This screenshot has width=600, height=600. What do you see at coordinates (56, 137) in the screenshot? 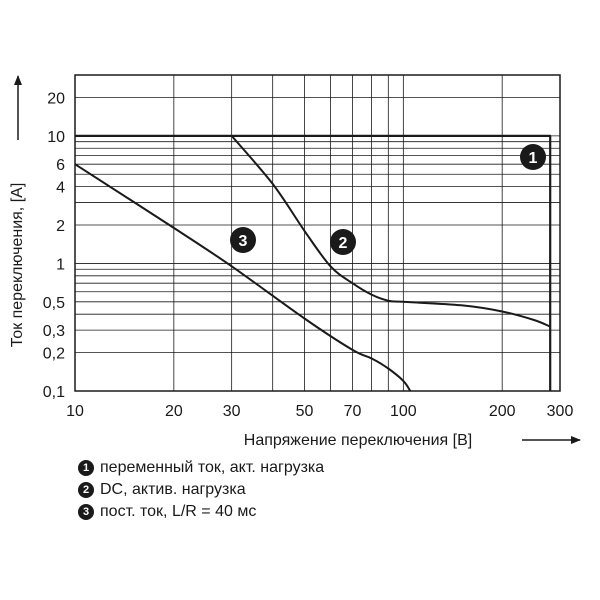
I see `y-tick-label: 10` at bounding box center [56, 137].